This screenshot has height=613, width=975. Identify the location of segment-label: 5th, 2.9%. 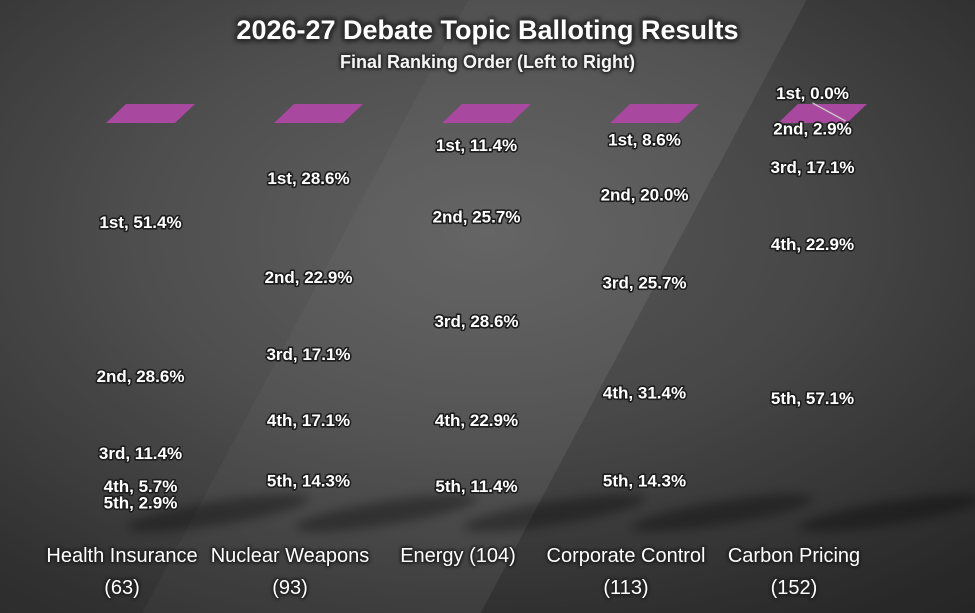
(141, 502).